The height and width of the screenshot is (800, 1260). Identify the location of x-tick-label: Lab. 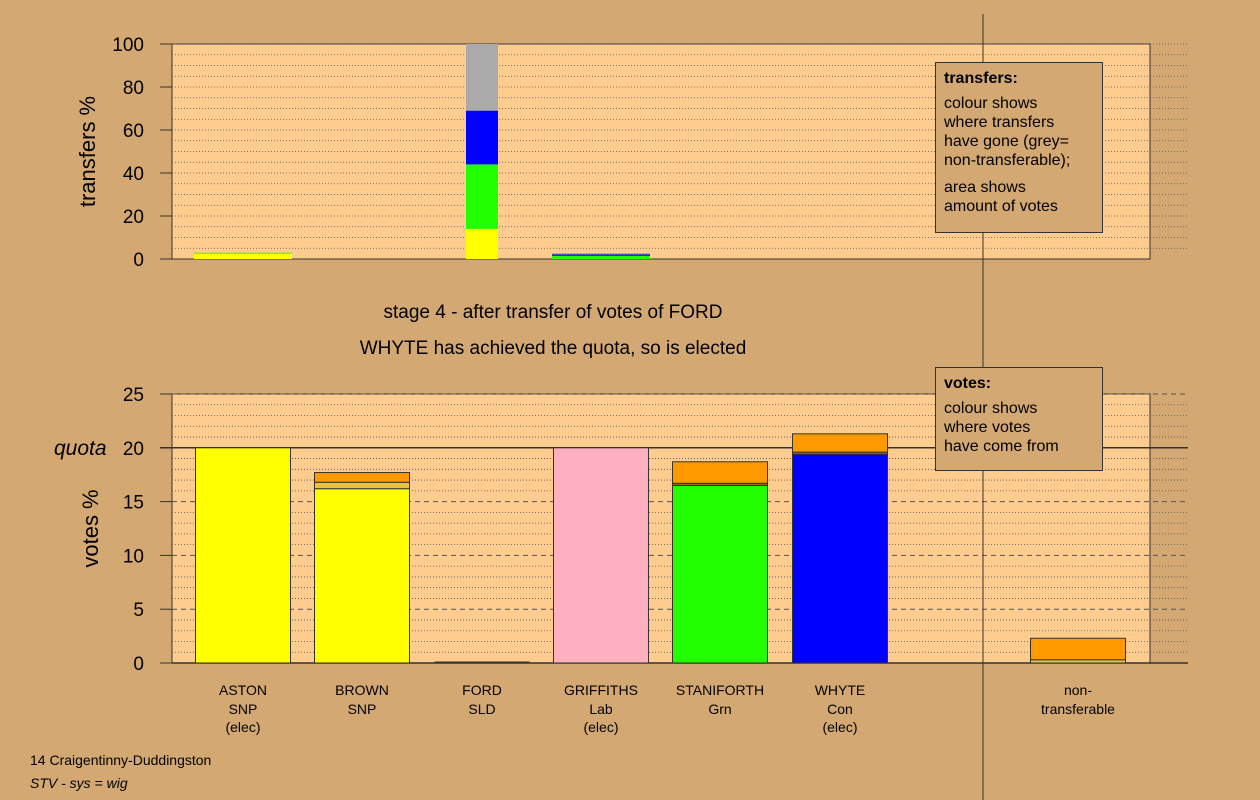
(601, 709).